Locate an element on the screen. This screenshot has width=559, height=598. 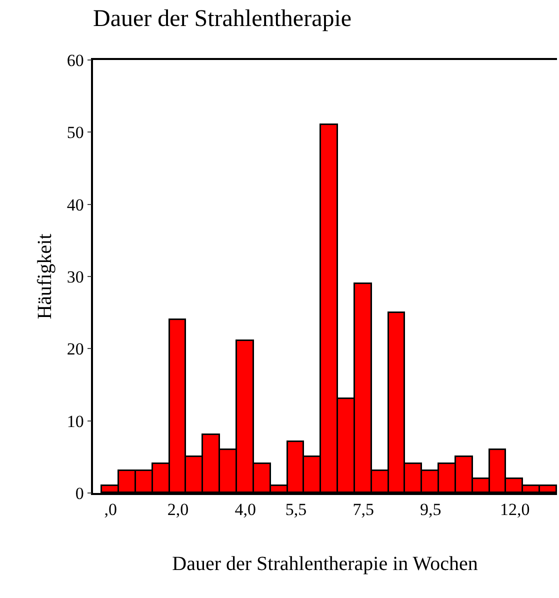
y-tick-label: 0 is located at coordinates (79, 493).